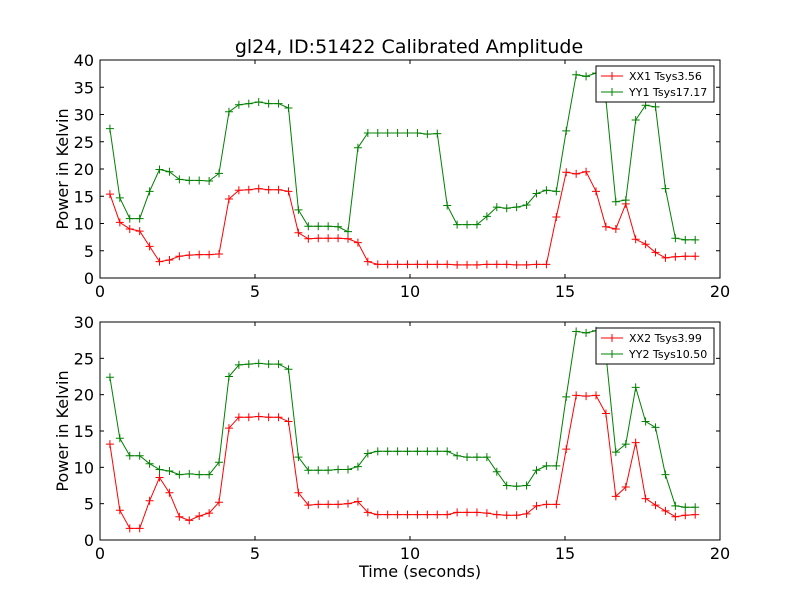 Image resolution: width=800 pixels, height=600 pixels. Describe the element at coordinates (84, 467) in the screenshot. I see `y-tick-label: 10` at that location.